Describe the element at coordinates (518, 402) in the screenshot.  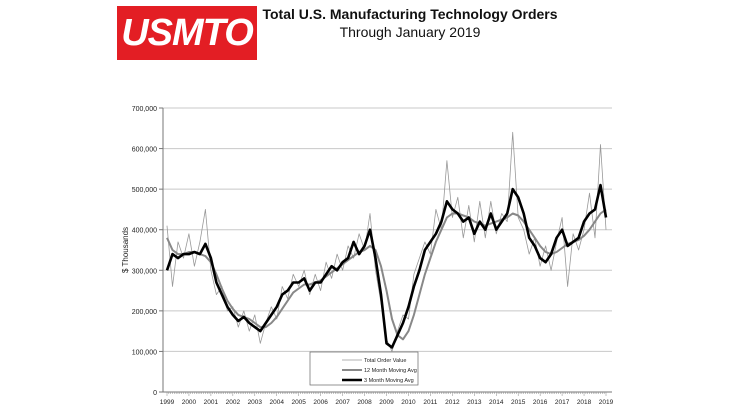
I see `x-tick-label: 2015` at that location.